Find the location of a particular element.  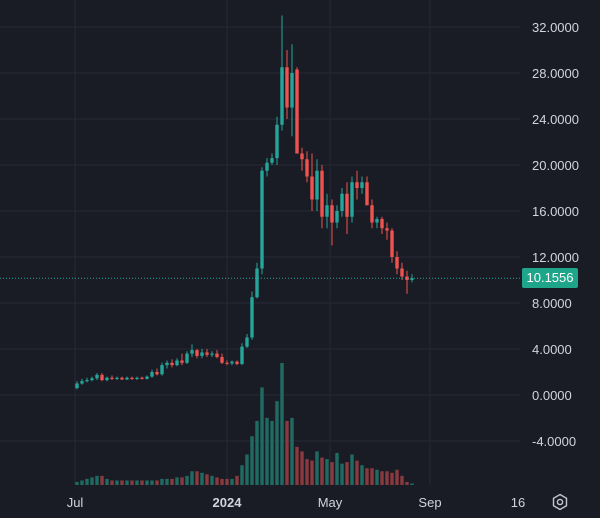

price-tick-label: 8.0000 is located at coordinates (552, 303).